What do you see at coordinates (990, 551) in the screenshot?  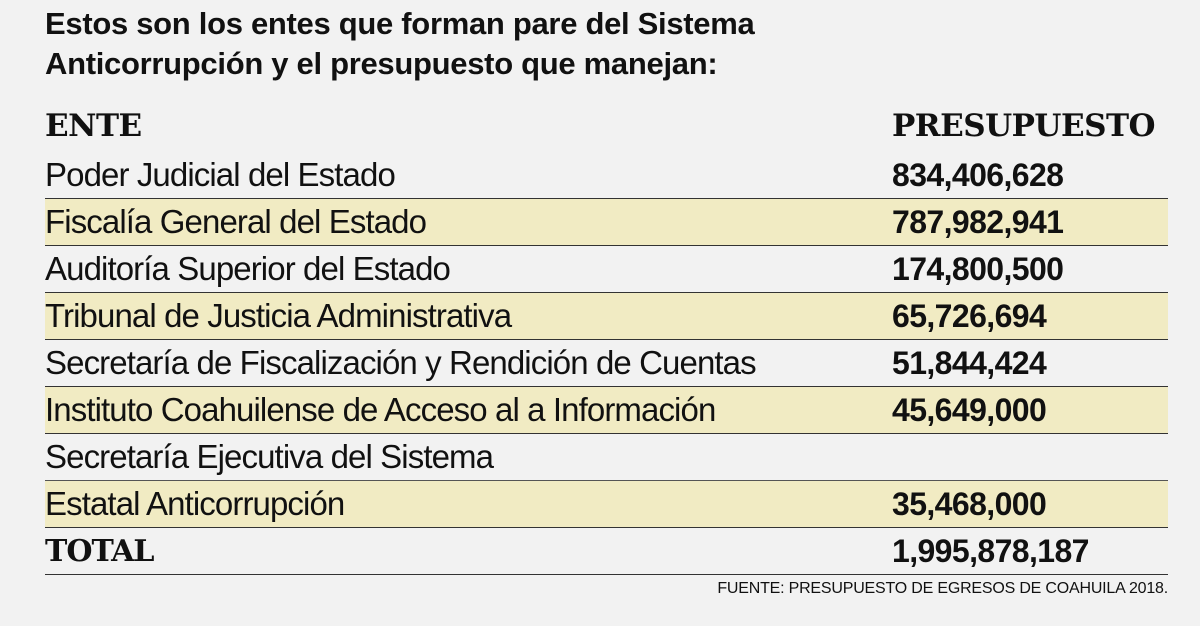 I see `total-value: 1,995,878,187` at bounding box center [990, 551].